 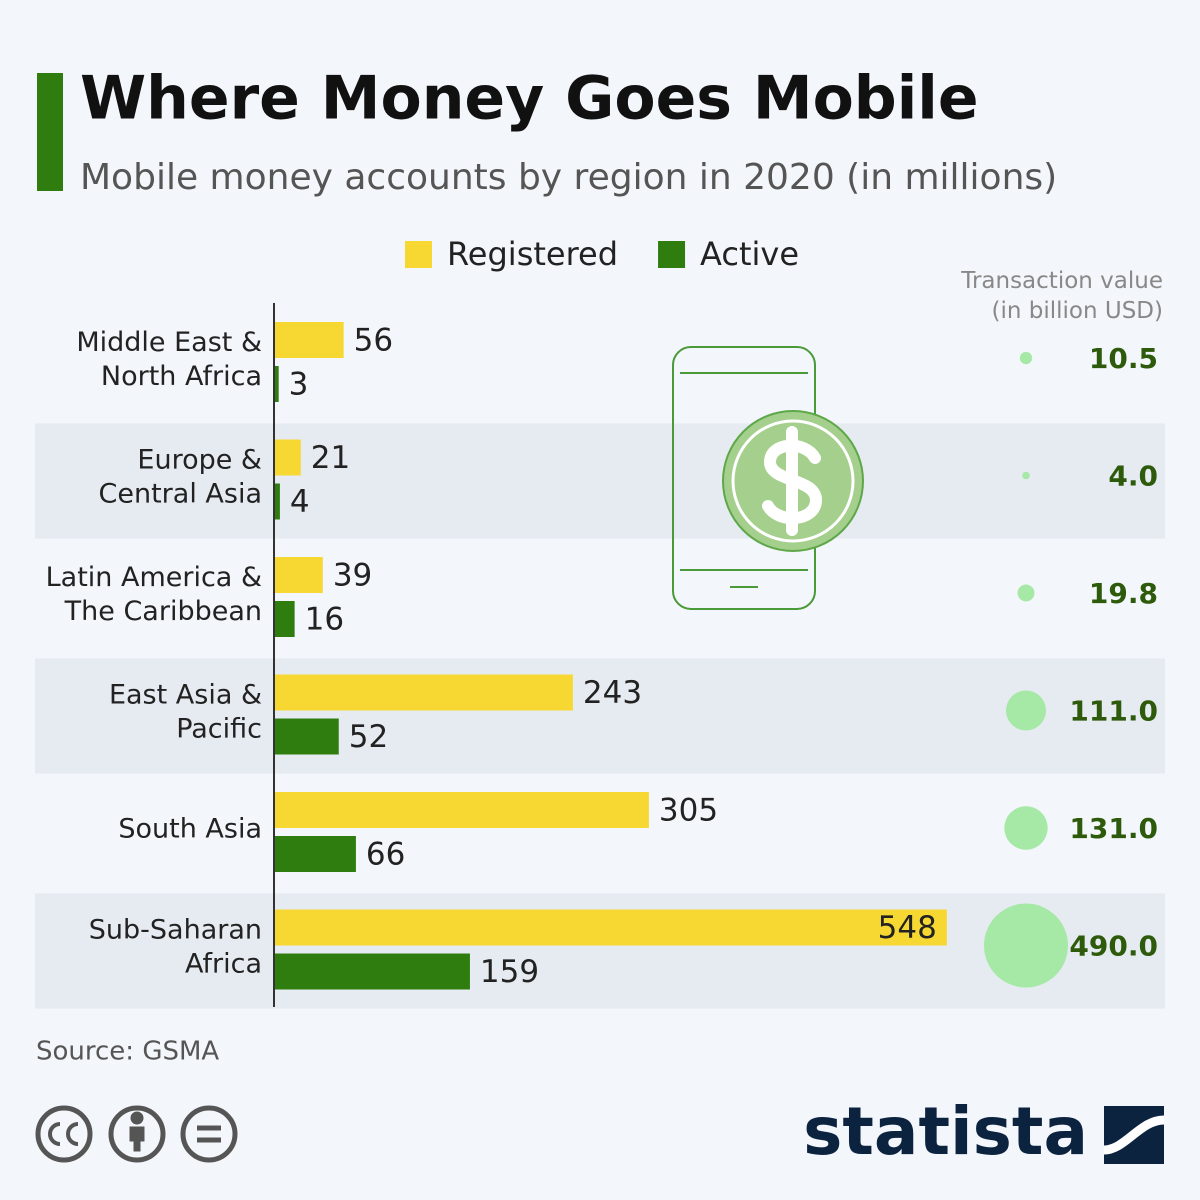 What do you see at coordinates (1133, 476) in the screenshot?
I see `bubble-label: 4.0` at bounding box center [1133, 476].